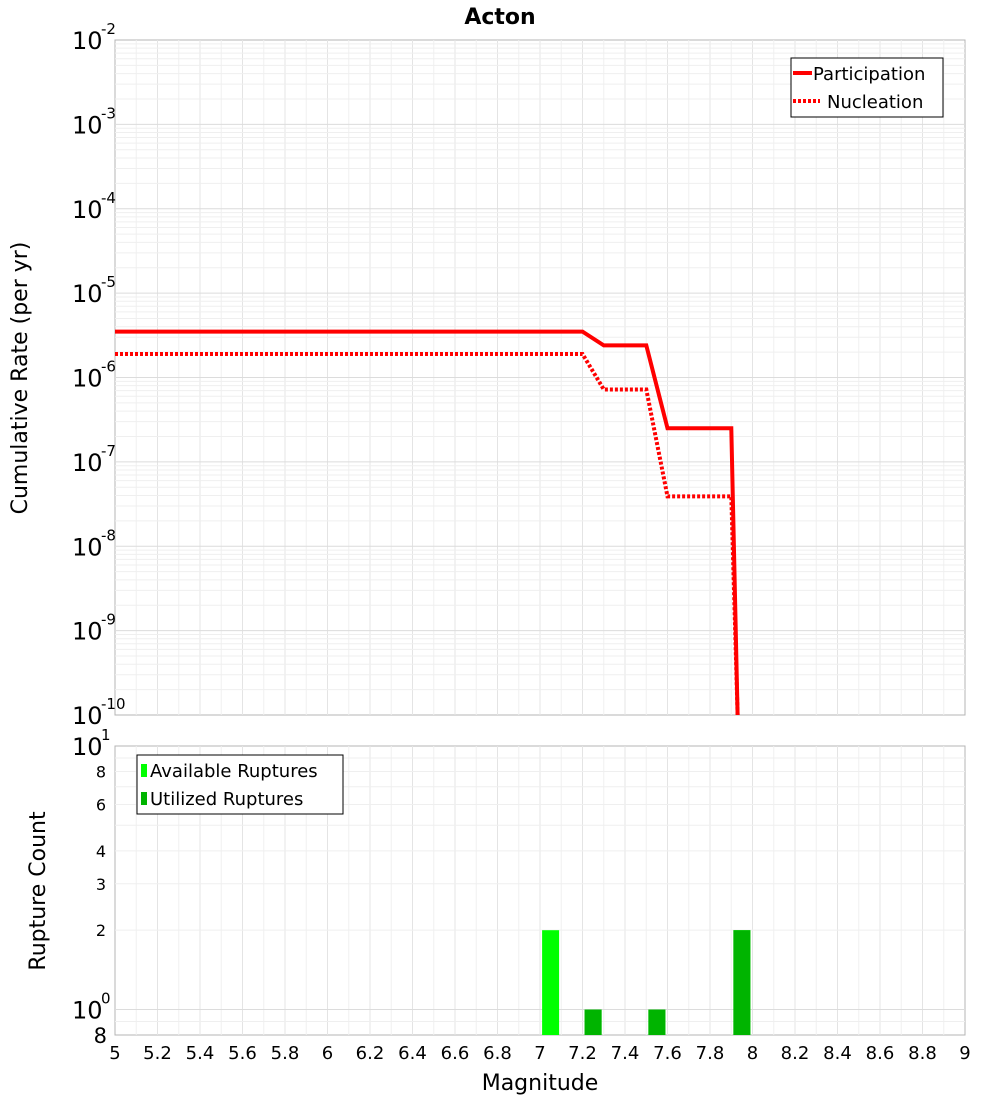 This screenshot has height=1100, width=1000. What do you see at coordinates (108, 282) in the screenshot?
I see `rate-y-tick-exponent: -5` at bounding box center [108, 282].